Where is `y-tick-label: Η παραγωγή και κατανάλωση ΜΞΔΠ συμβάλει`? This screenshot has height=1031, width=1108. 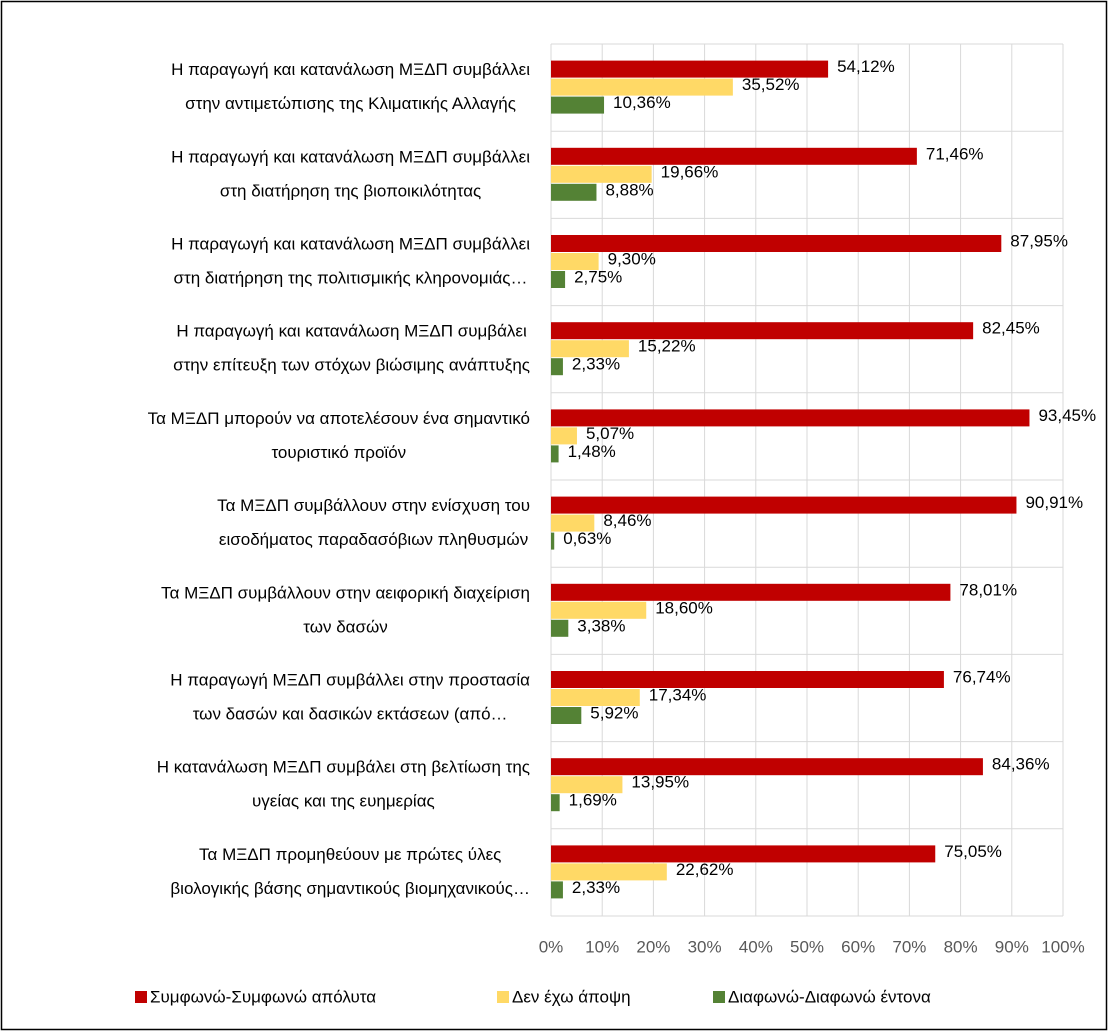
y-tick-label: Η παραγωγή και κατανάλωση ΜΞΔΠ συμβάλει is located at coordinates (351, 331).